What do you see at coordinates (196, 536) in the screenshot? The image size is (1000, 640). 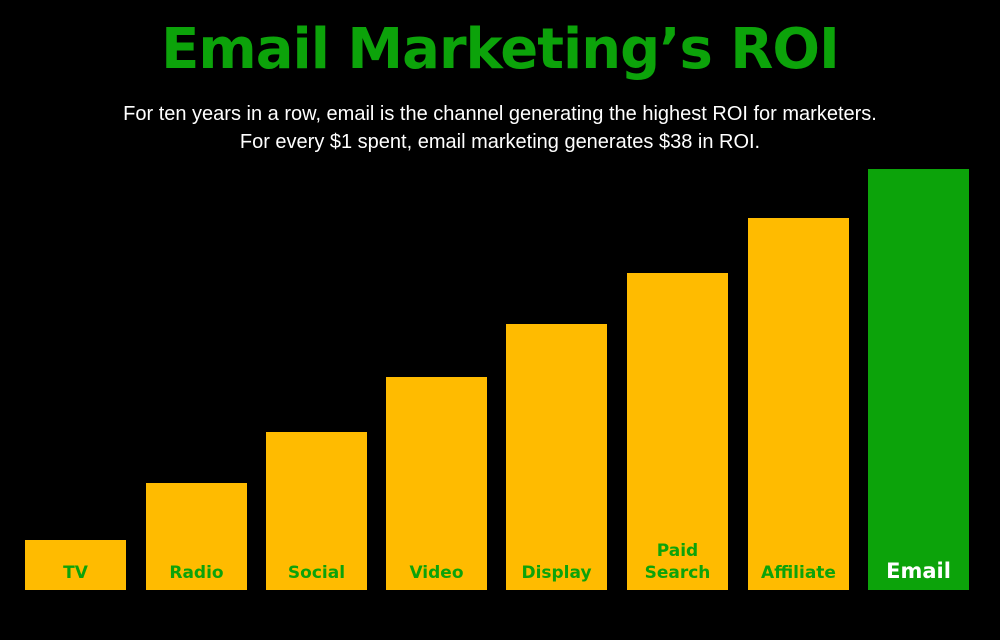 I see `bar-radio: Radio` at bounding box center [196, 536].